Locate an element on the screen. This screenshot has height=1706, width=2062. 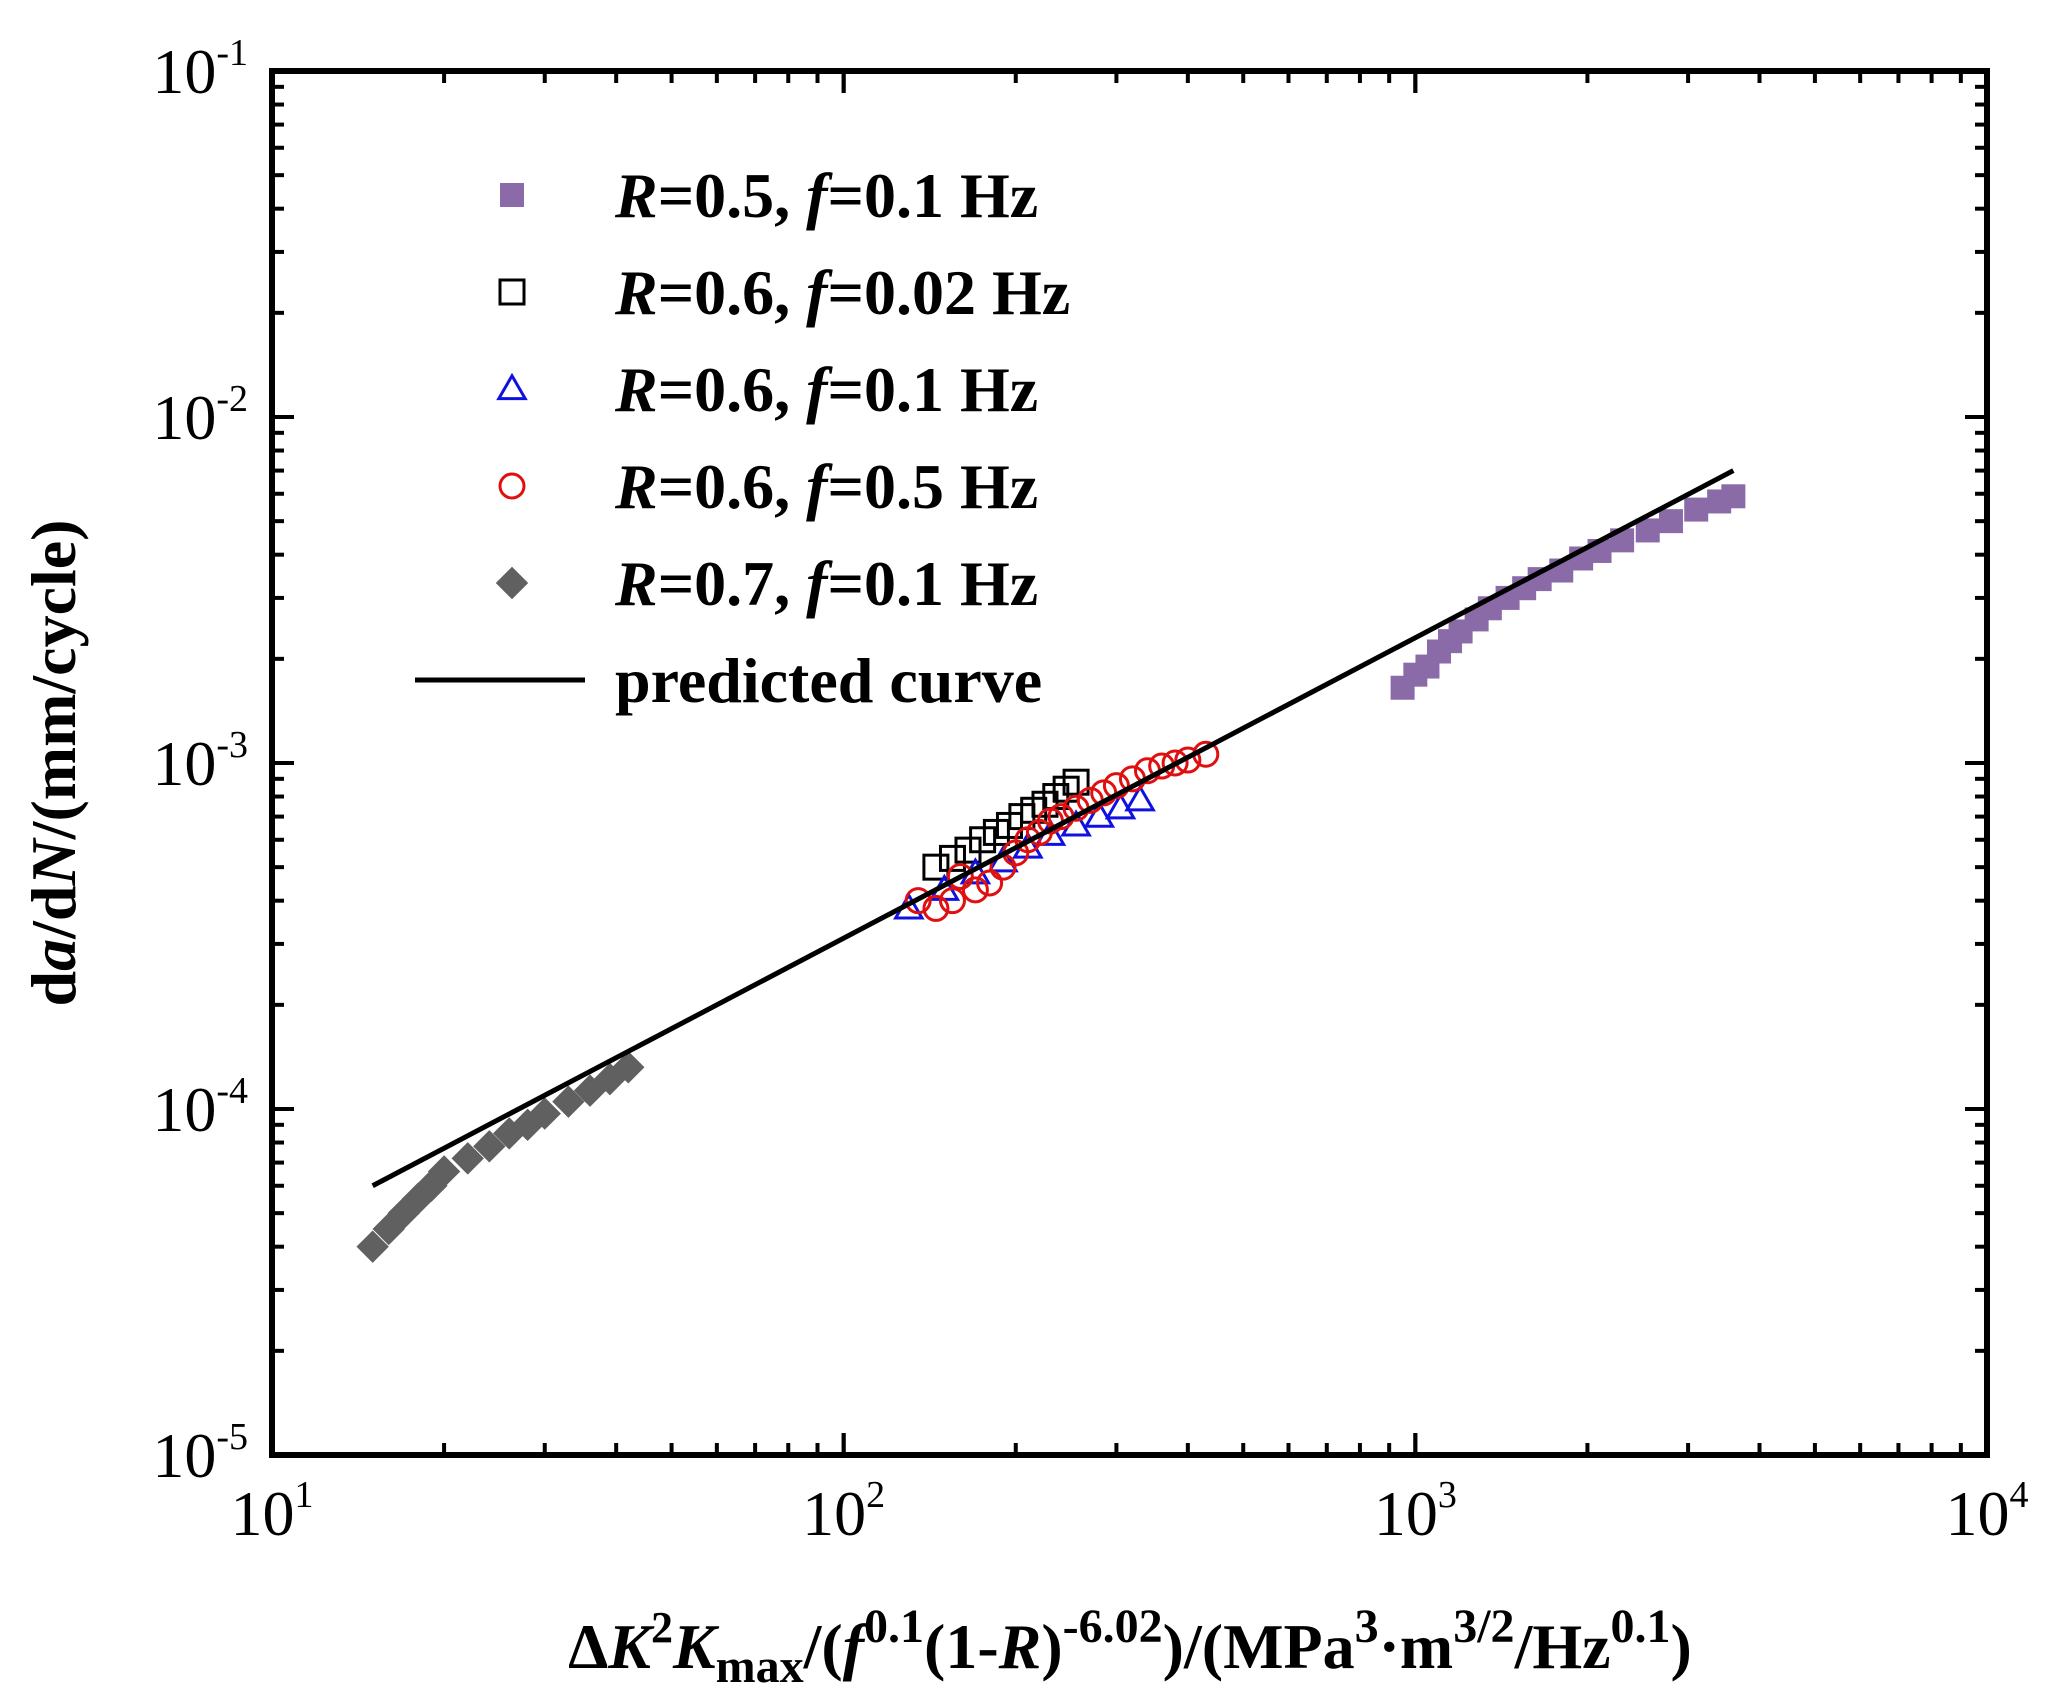
y-axis-title: da/dN/(mm/cycle) is located at coordinates (53, 763).